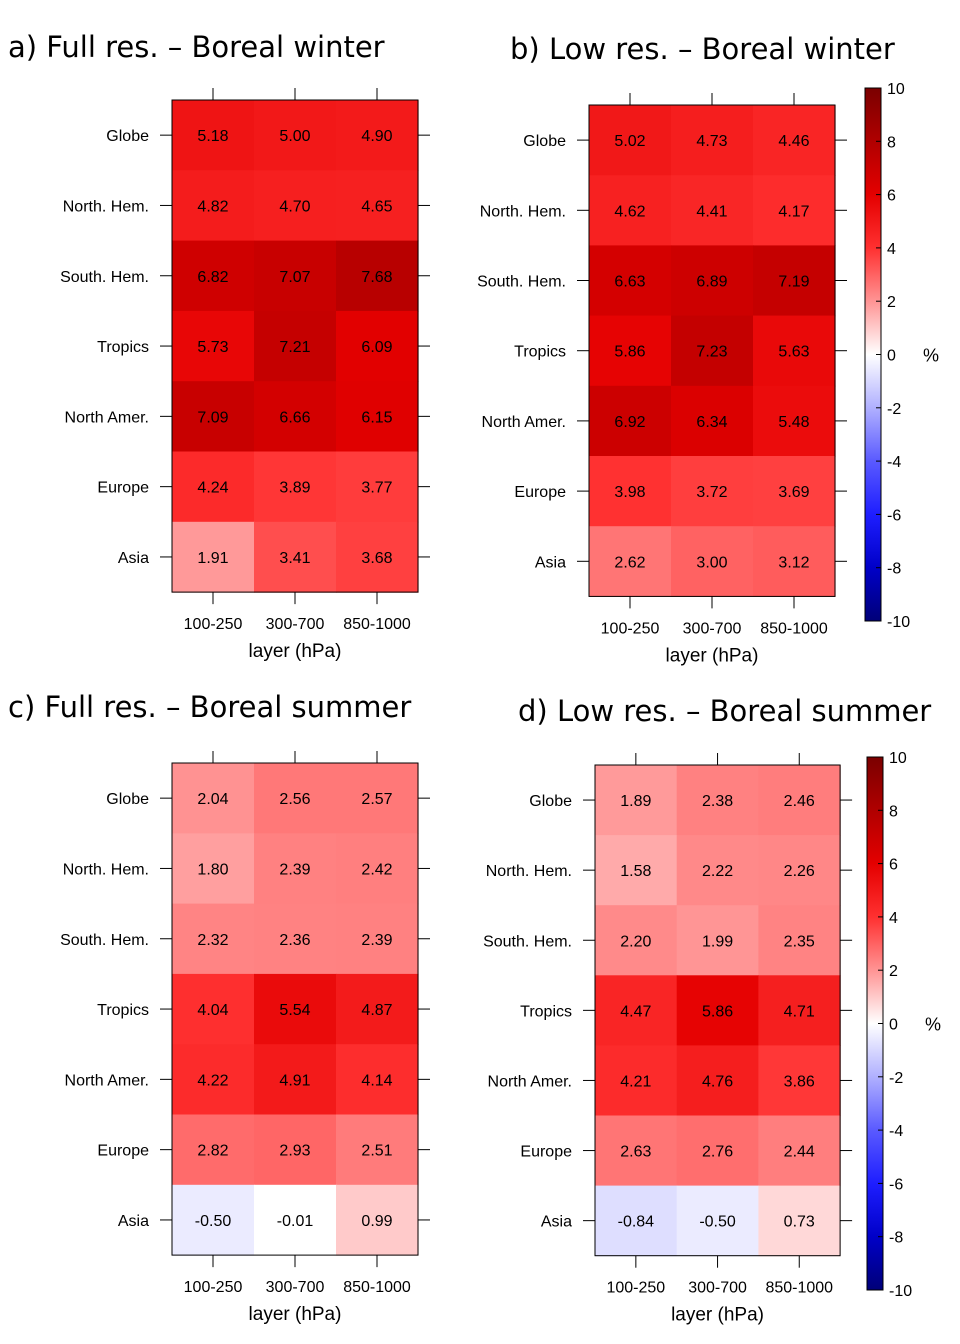  What do you see at coordinates (294, 1010) in the screenshot?
I see `cell-value-label: 5.54` at bounding box center [294, 1010].